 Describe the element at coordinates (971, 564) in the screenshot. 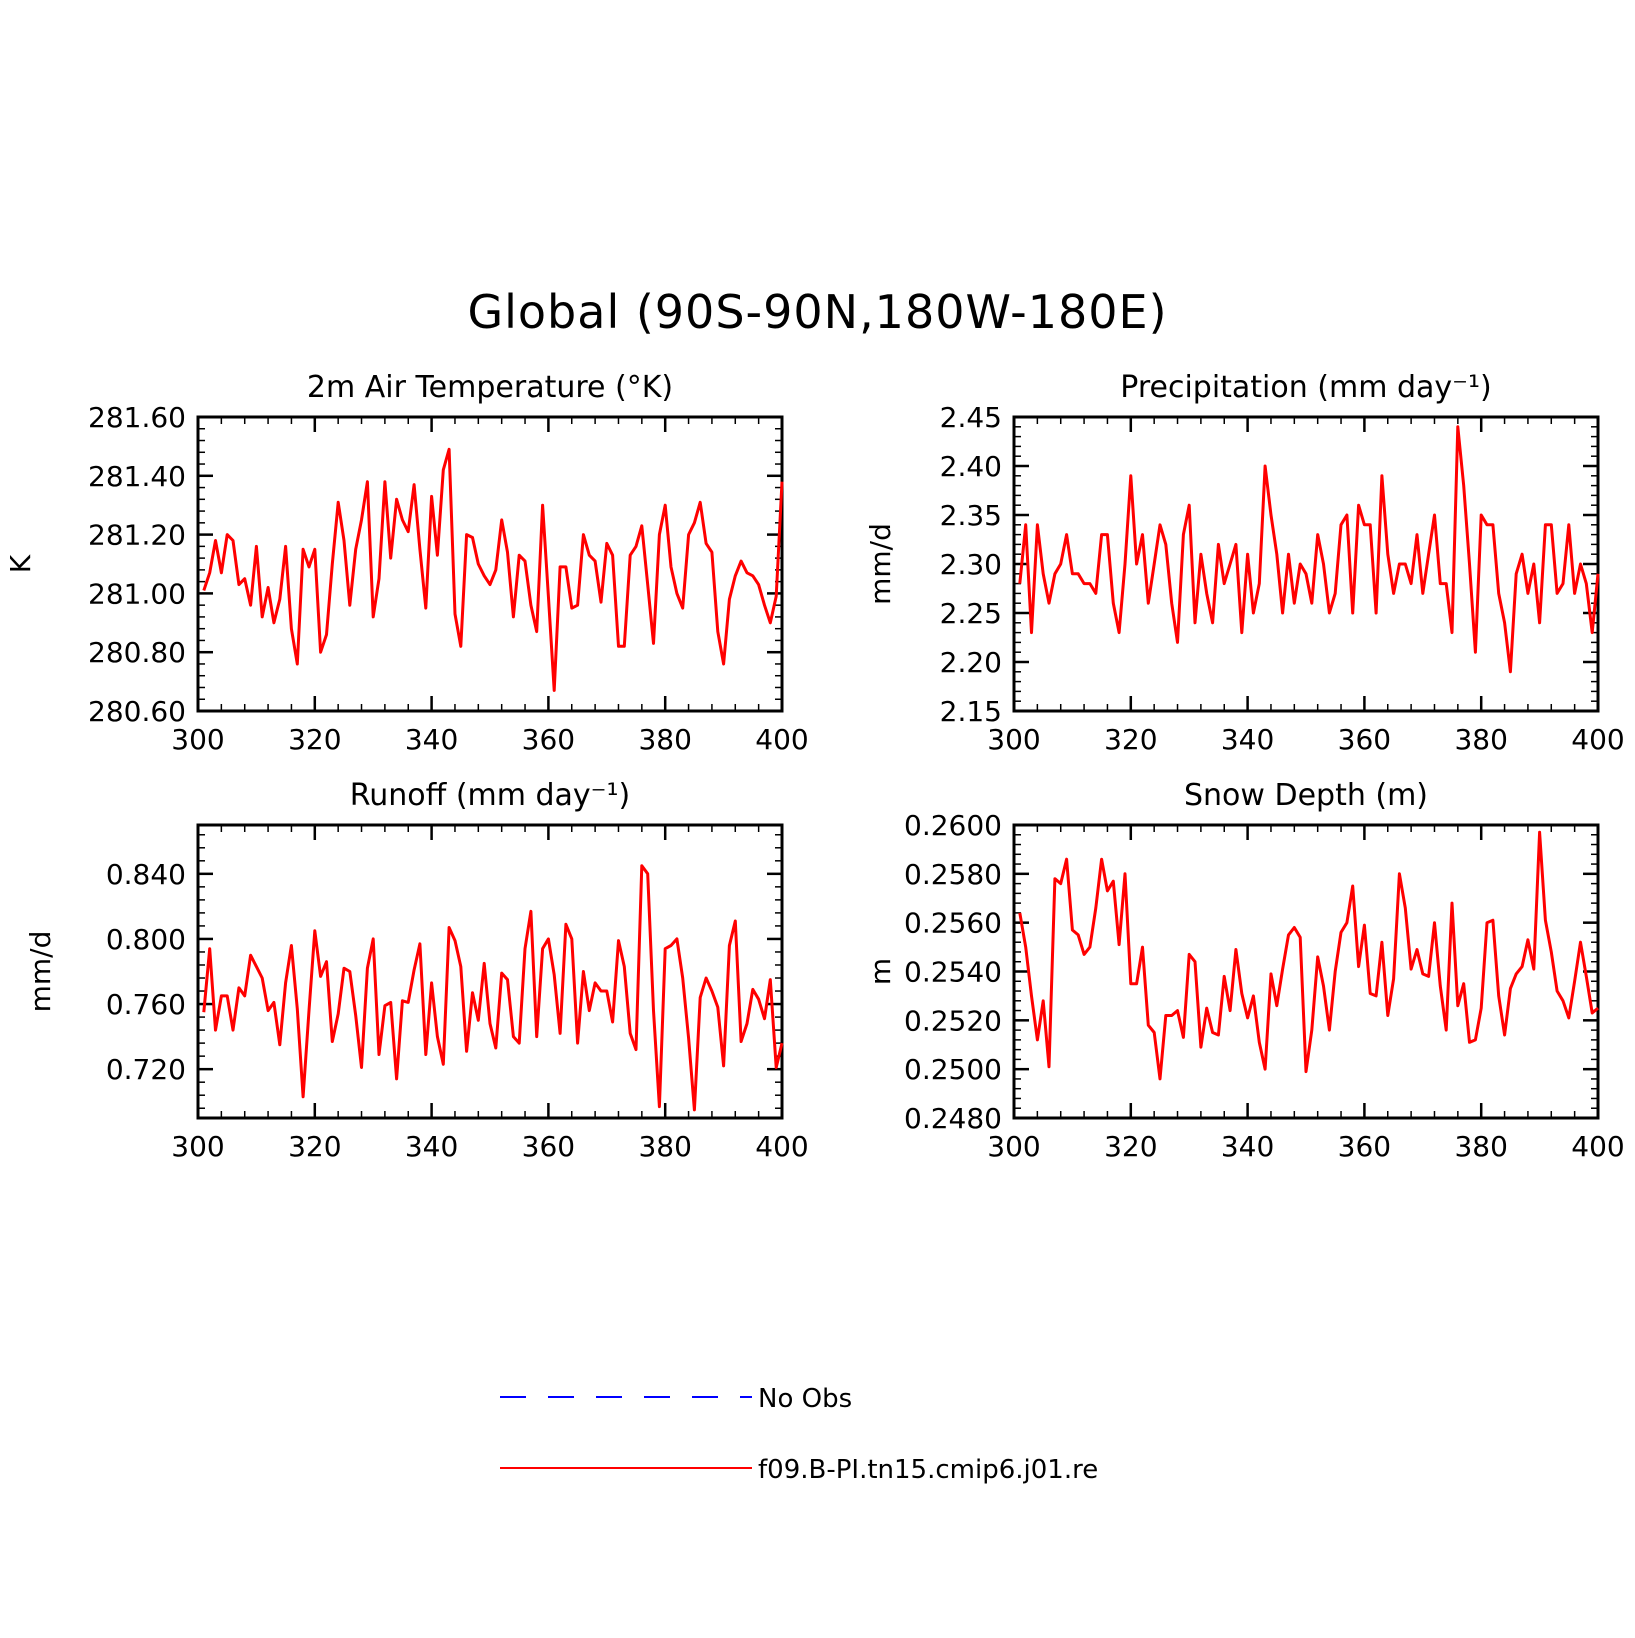

I see `y-tick-label: 2.30` at that location.